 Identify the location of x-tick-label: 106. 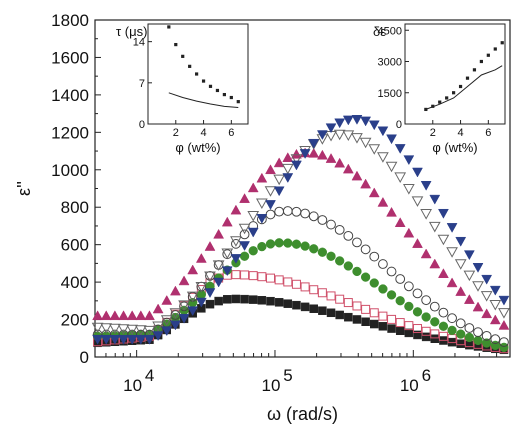
(415, 380).